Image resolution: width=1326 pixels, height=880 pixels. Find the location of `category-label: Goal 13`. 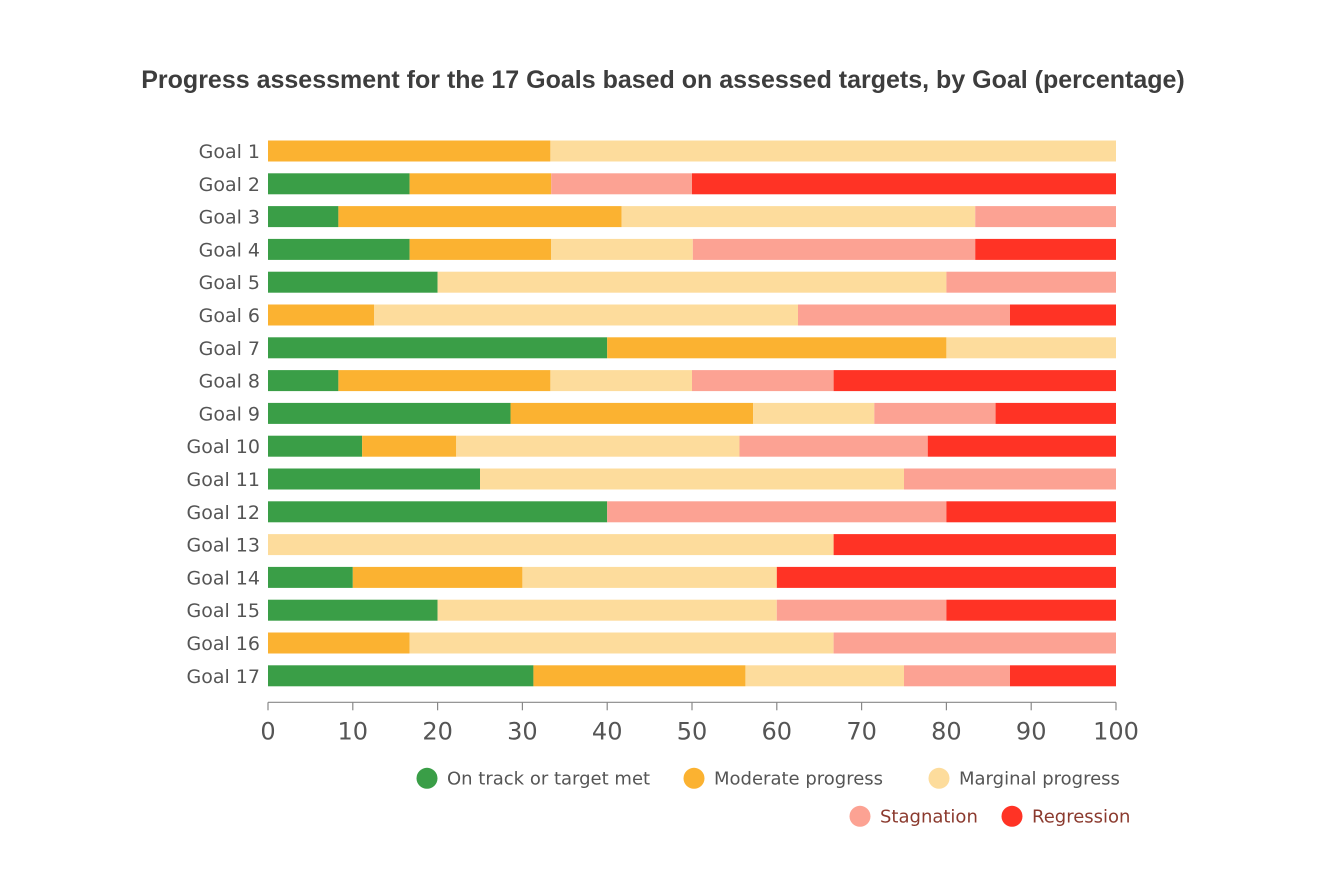

category-label: Goal 13 is located at coordinates (224, 546).